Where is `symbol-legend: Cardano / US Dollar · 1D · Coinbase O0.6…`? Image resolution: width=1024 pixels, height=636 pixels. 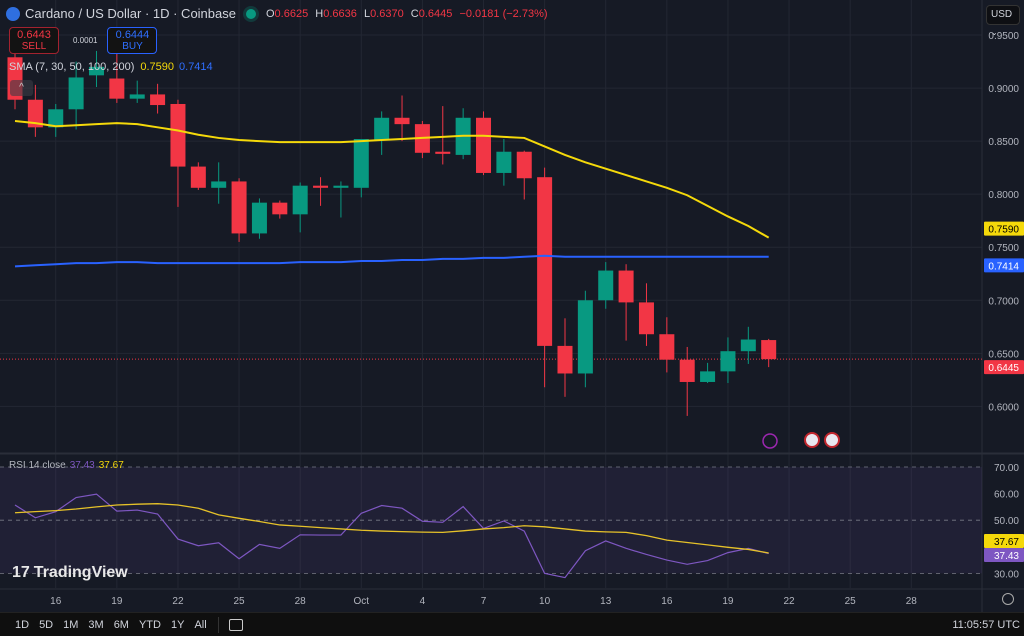 symbol-legend: Cardano / US Dollar · 1D · Coinbase O0.6… is located at coordinates (279, 13).